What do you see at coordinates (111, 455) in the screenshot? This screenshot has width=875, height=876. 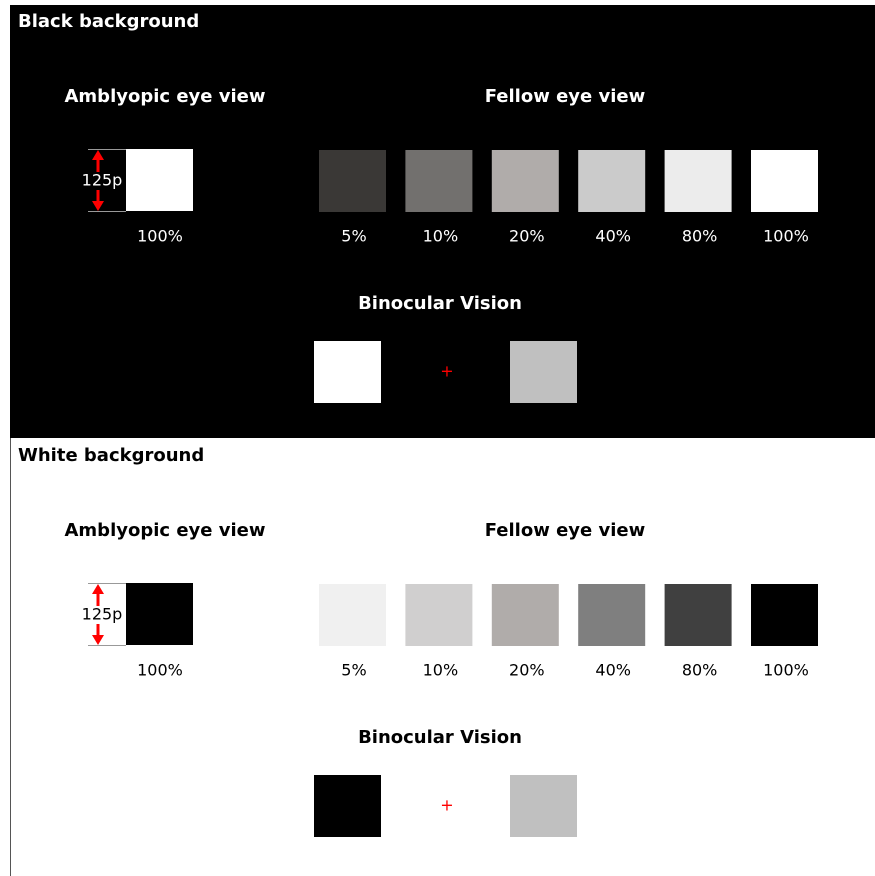 I see `panel-title: White background` at bounding box center [111, 455].